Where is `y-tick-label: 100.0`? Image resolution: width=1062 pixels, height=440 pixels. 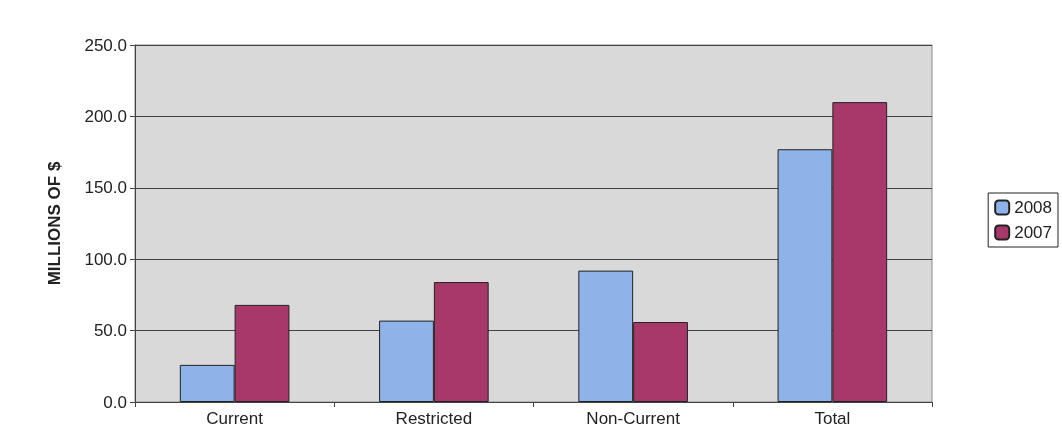
y-tick-label: 100.0 is located at coordinates (105, 259).